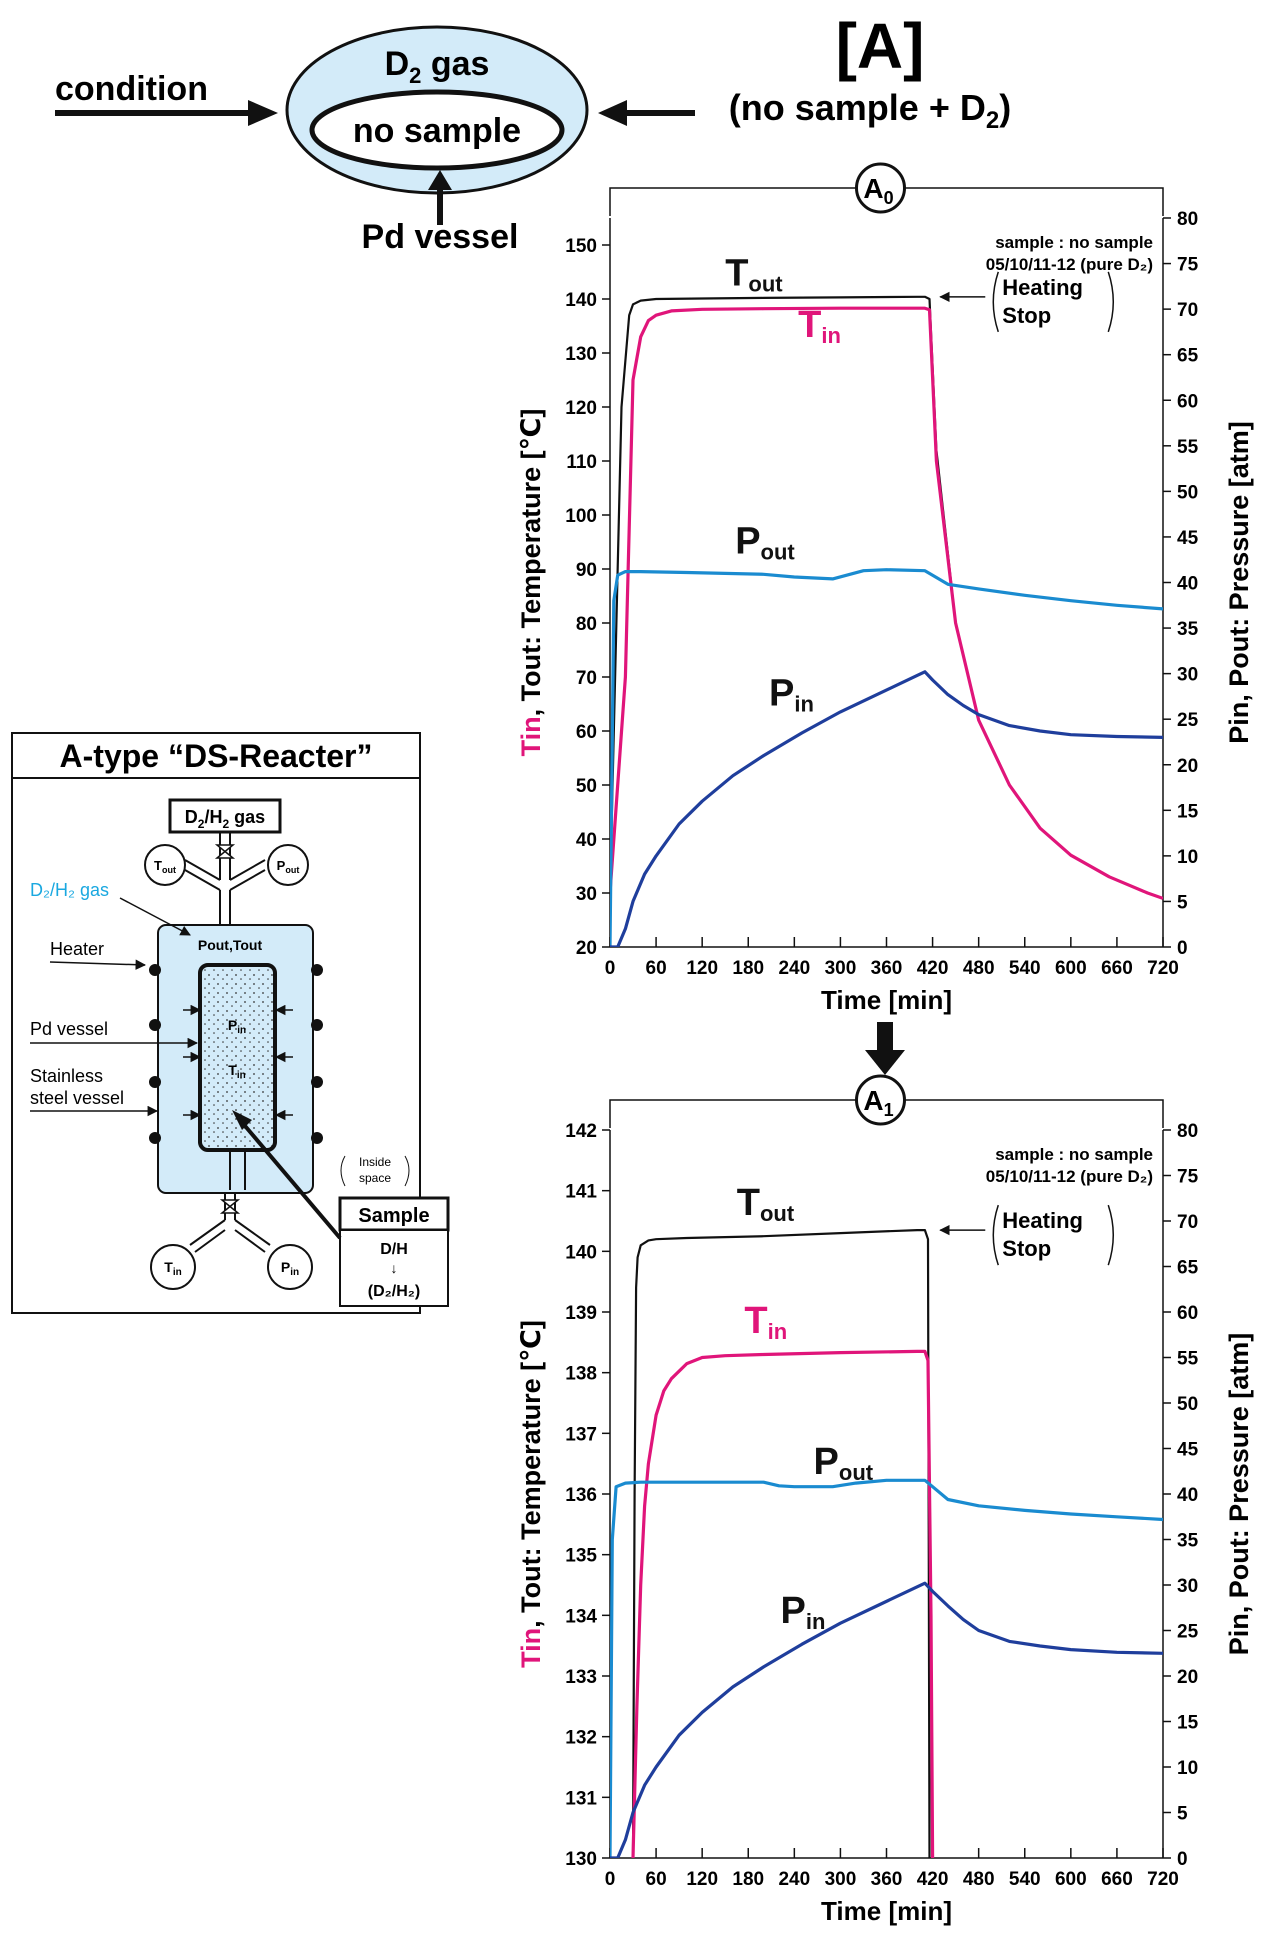  What do you see at coordinates (581, 1556) in the screenshot?
I see `left-y-tick-label: 135` at bounding box center [581, 1556].